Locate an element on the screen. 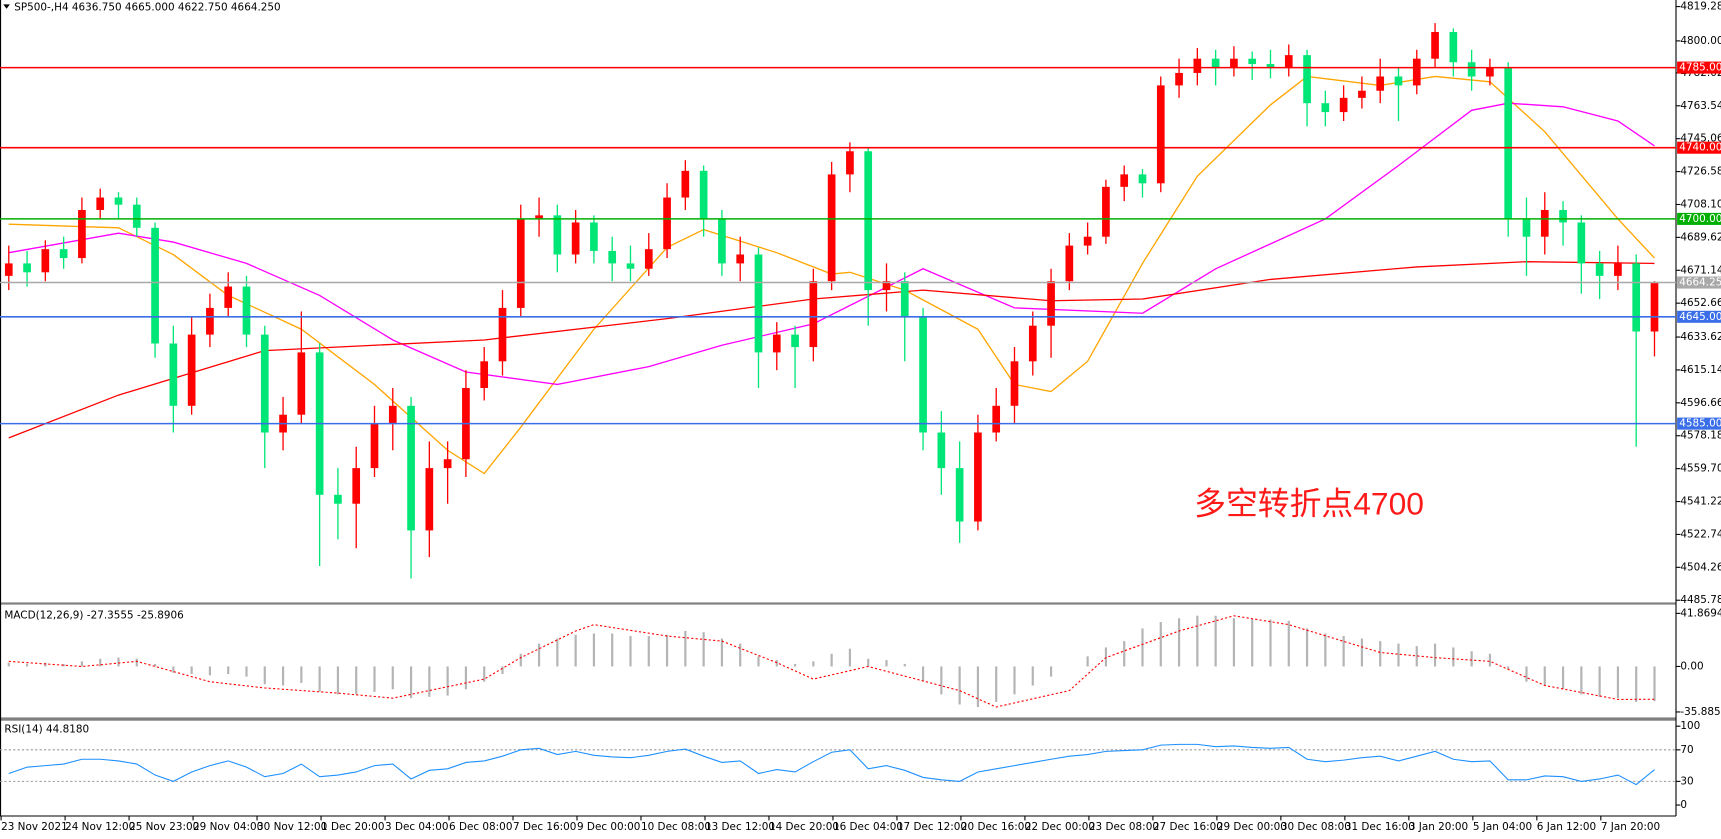  y-tick-label: 4633.620 is located at coordinates (1700, 337).